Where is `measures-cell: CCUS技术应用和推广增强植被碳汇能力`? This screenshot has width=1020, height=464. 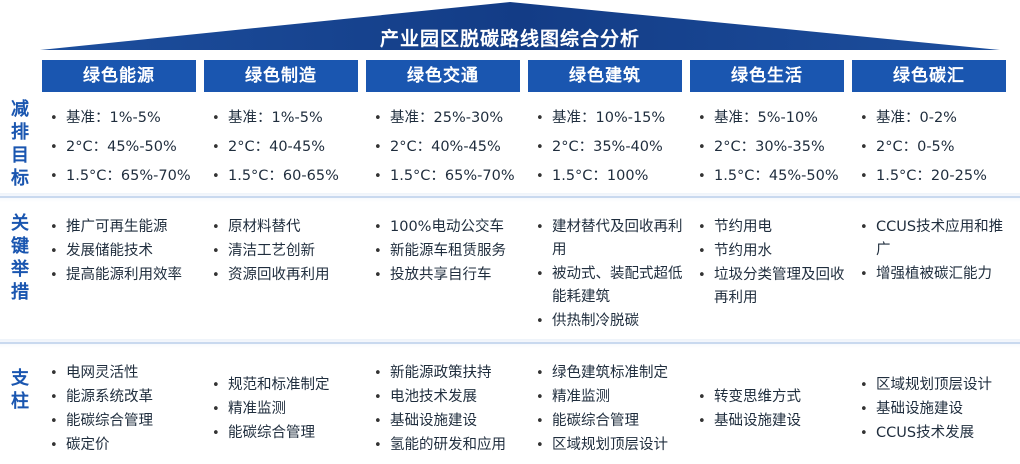 measures-cell: CCUS技术应用和推广增强植被碳汇能力 is located at coordinates (933, 251).